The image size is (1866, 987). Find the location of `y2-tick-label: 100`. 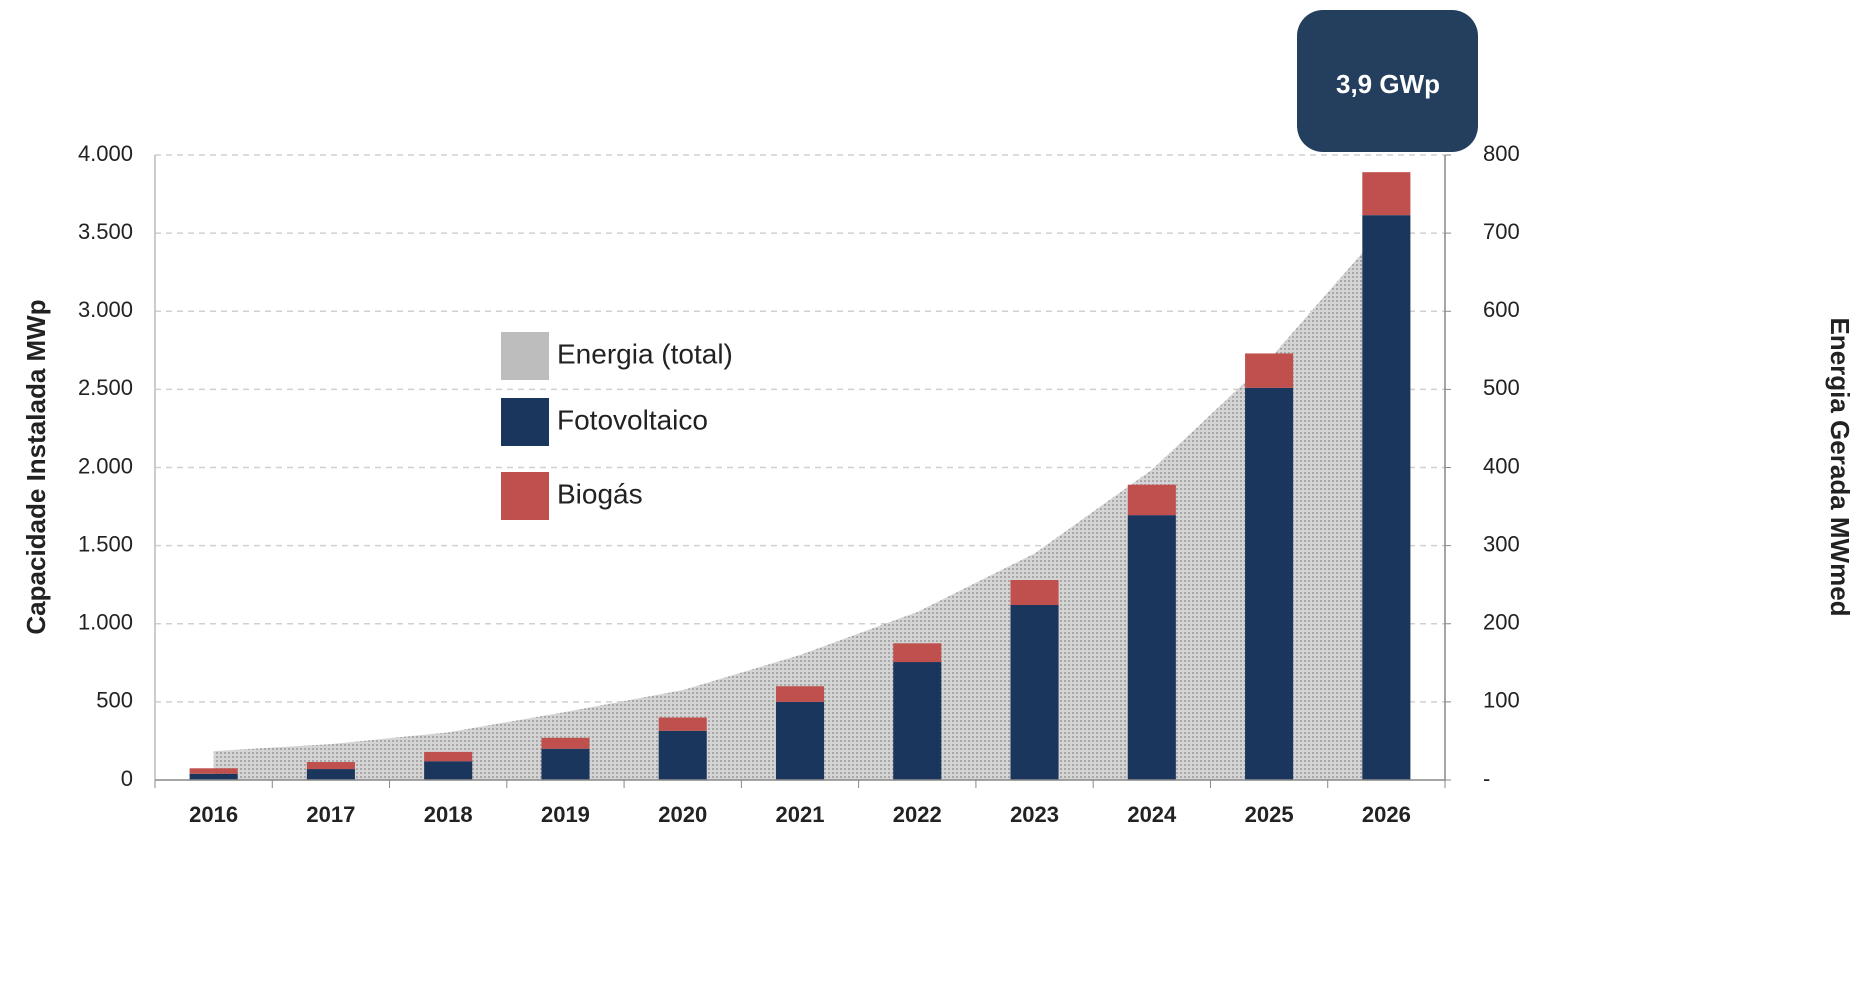

y2-tick-label: 100 is located at coordinates (1501, 700).